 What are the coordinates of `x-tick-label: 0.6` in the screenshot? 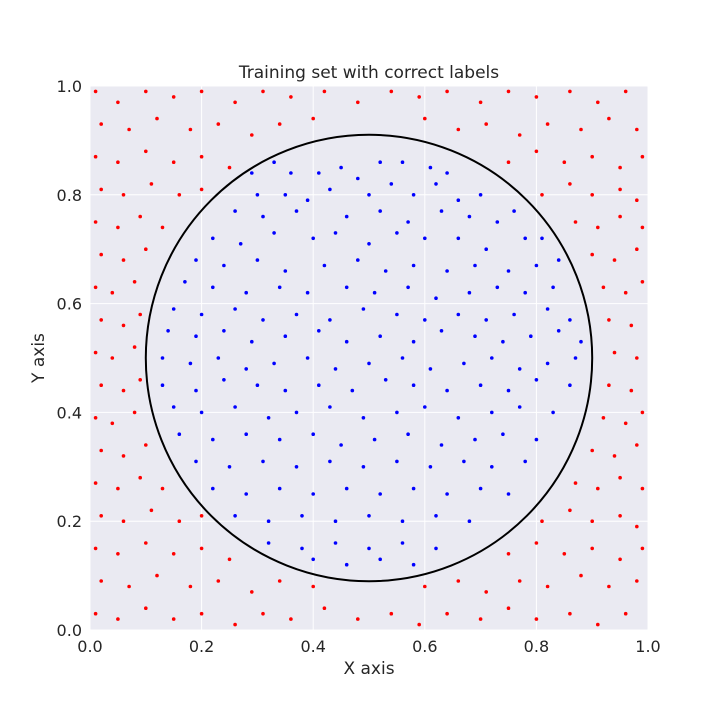 It's located at (424, 646).